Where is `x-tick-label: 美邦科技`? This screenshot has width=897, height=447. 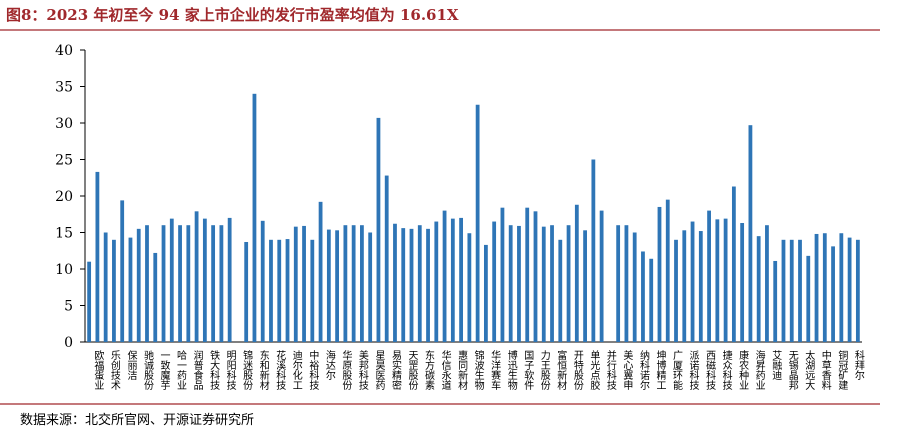
x-tick-label: 美邦科技 is located at coordinates (362, 370).